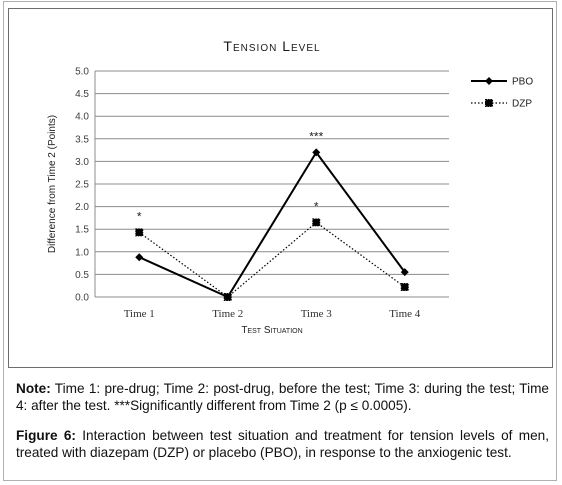  What do you see at coordinates (82, 162) in the screenshot?
I see `y-tick-label: 3.0` at bounding box center [82, 162].